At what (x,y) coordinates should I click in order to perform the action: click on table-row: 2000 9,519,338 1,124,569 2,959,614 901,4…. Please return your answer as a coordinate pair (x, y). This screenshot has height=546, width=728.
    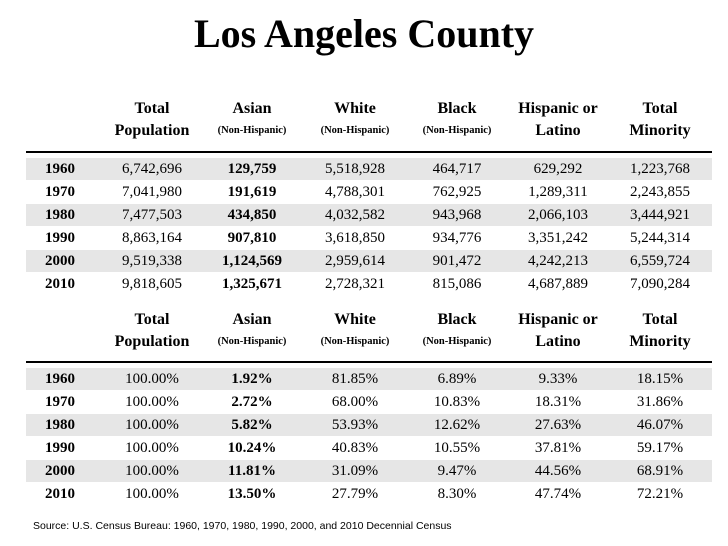
    Looking at the image, I should click on (369, 261).